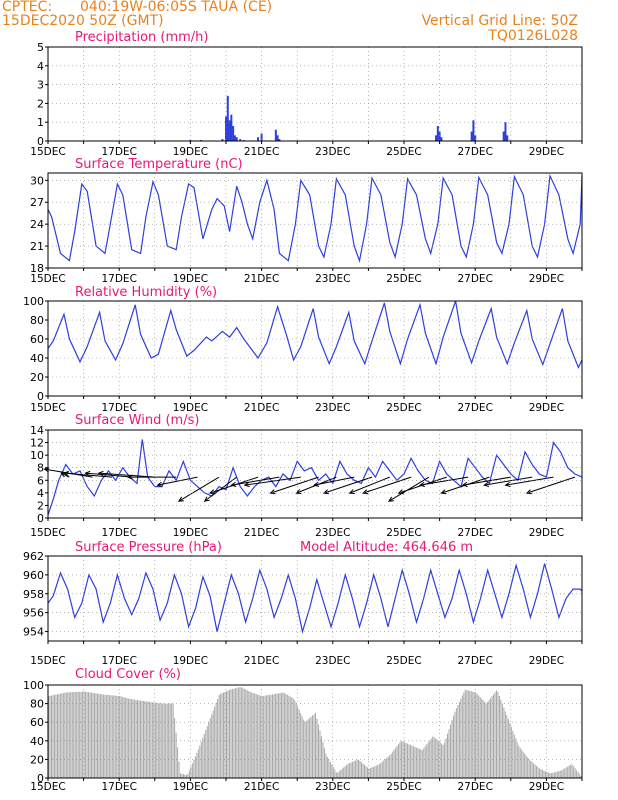  I want to click on humidity-x-tick-label: 15DEC, so click(47, 408).